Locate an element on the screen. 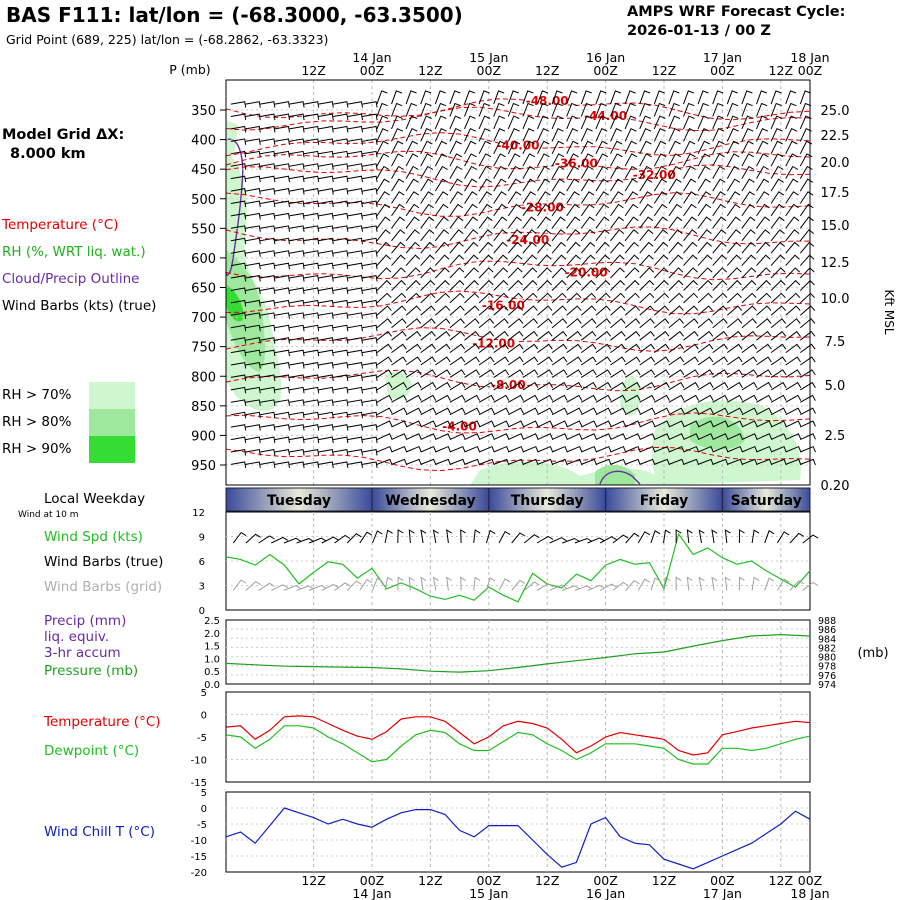  temperature-tick-label: 5 is located at coordinates (204, 693).